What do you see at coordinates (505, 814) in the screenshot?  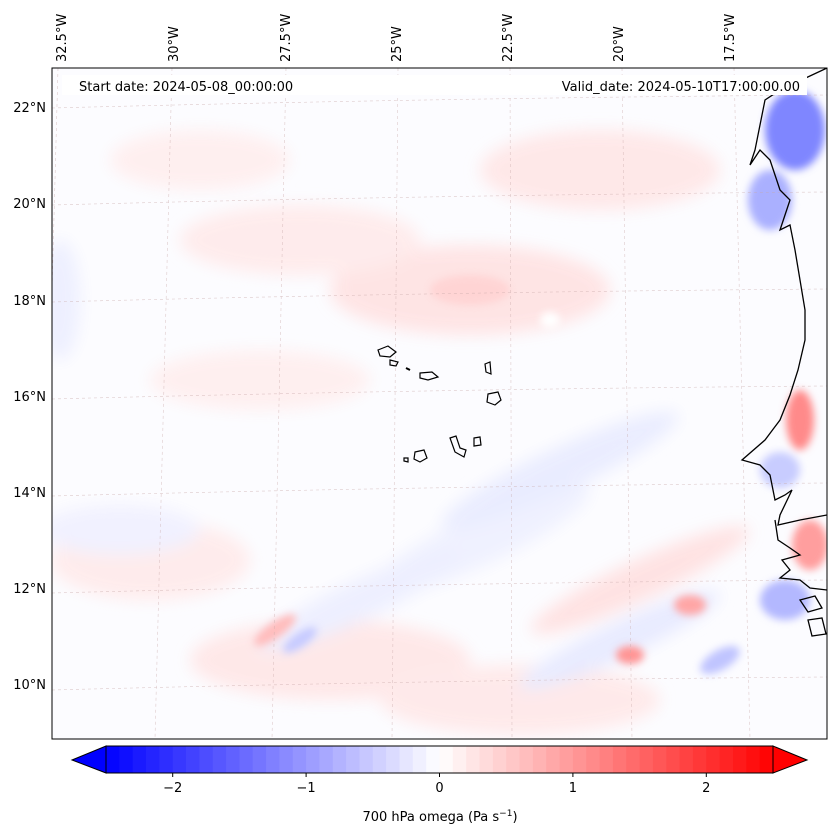 I see `colorbar-label-sup: −1` at bounding box center [505, 814].